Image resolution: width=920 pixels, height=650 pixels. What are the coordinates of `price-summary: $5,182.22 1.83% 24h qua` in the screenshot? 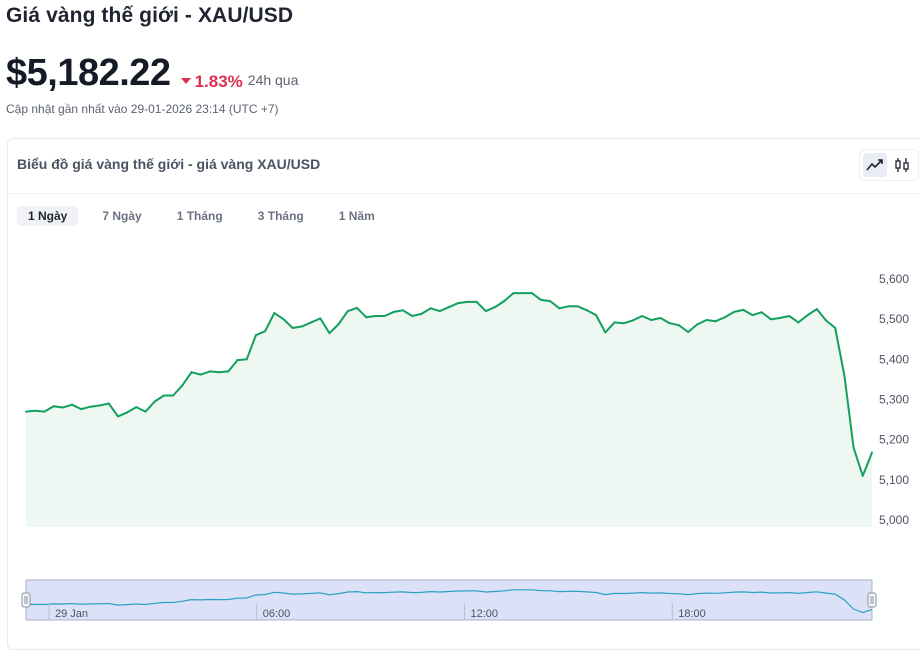 It's located at (152, 73).